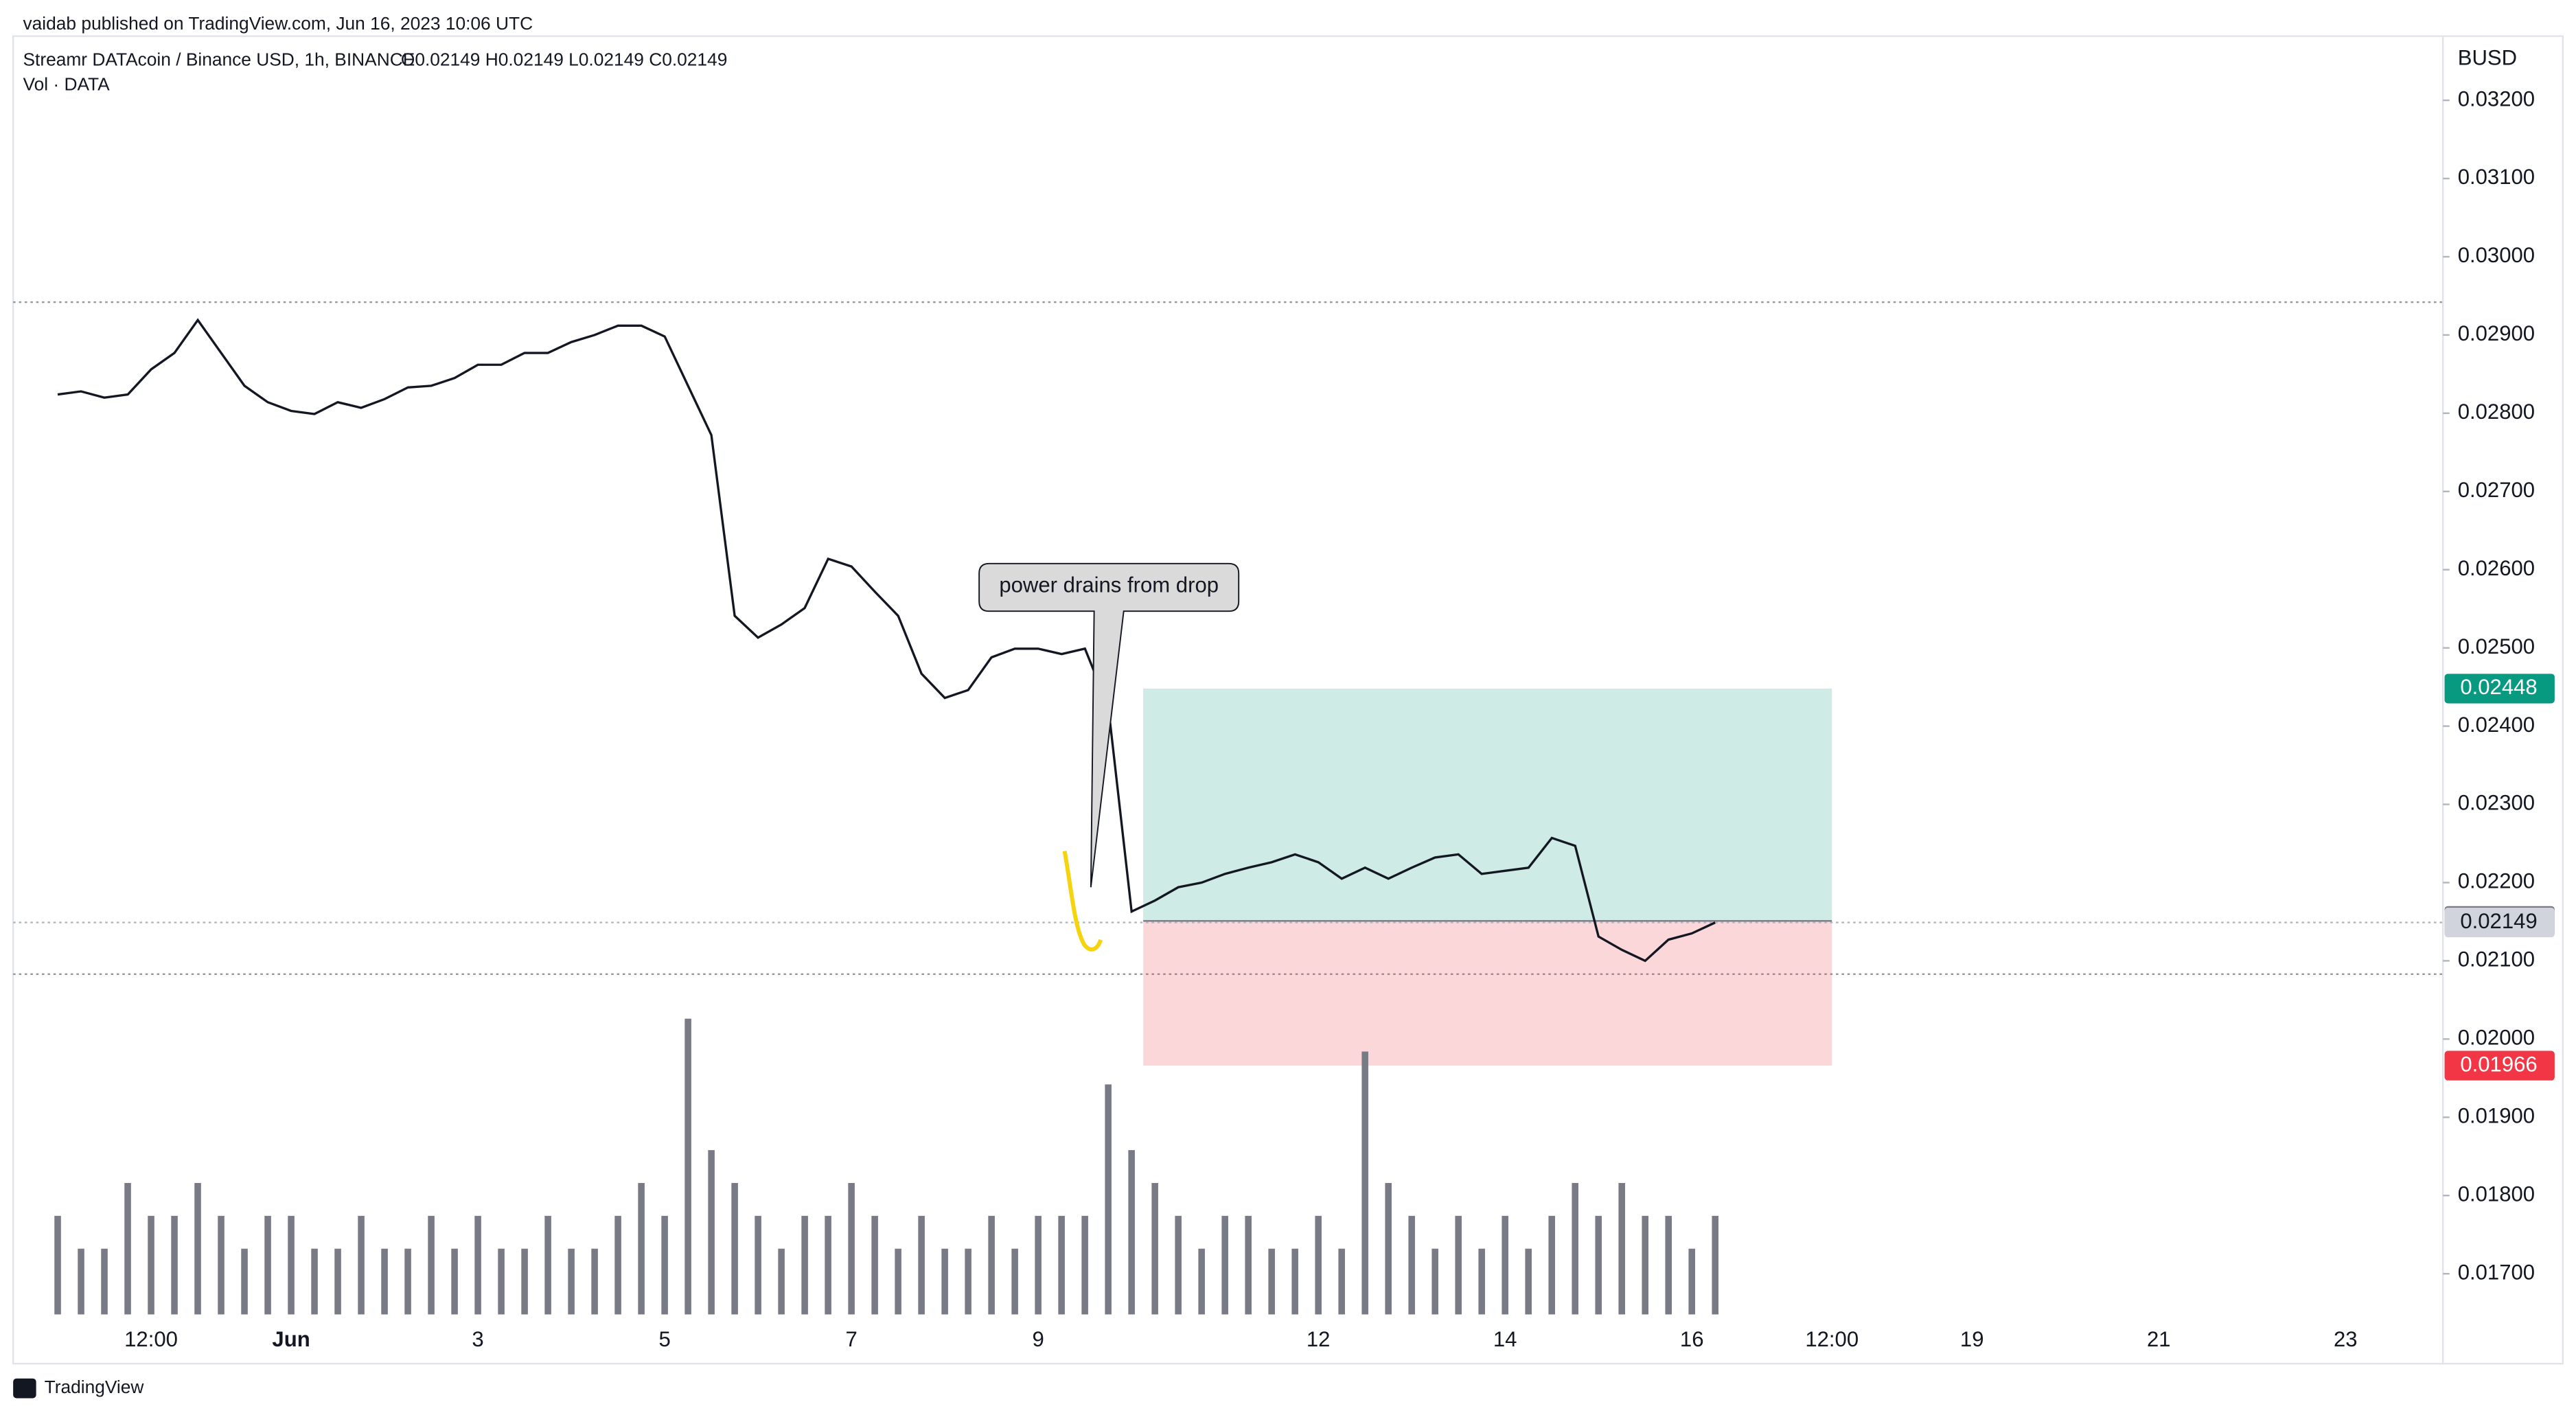  I want to click on y-tick-label: 0.02000, so click(2496, 1038).